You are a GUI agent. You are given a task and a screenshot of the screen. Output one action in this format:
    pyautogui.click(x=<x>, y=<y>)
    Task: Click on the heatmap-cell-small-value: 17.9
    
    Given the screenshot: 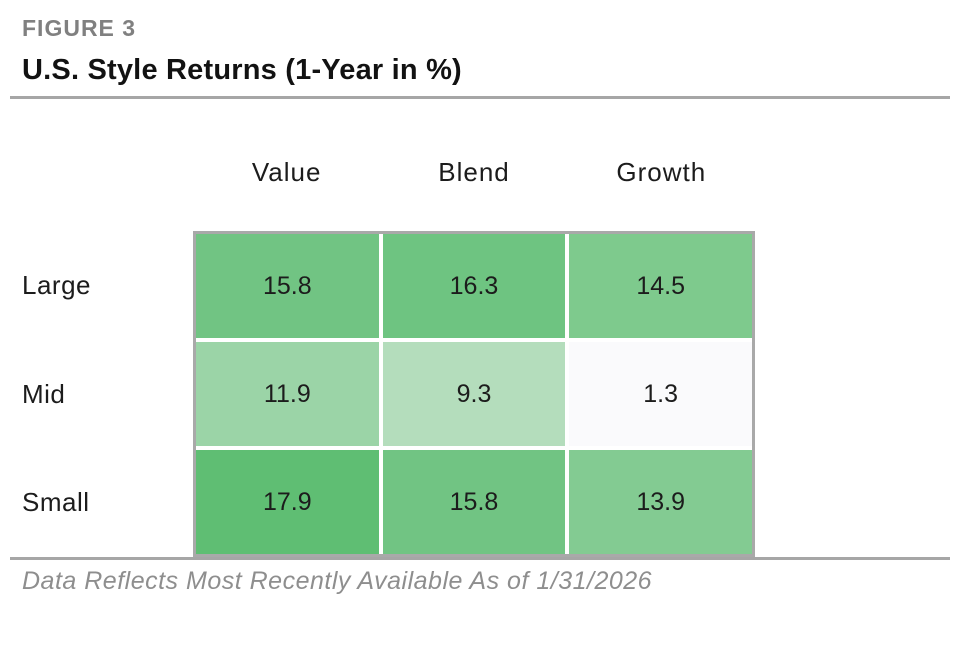 What is the action you would take?
    pyautogui.click(x=287, y=502)
    